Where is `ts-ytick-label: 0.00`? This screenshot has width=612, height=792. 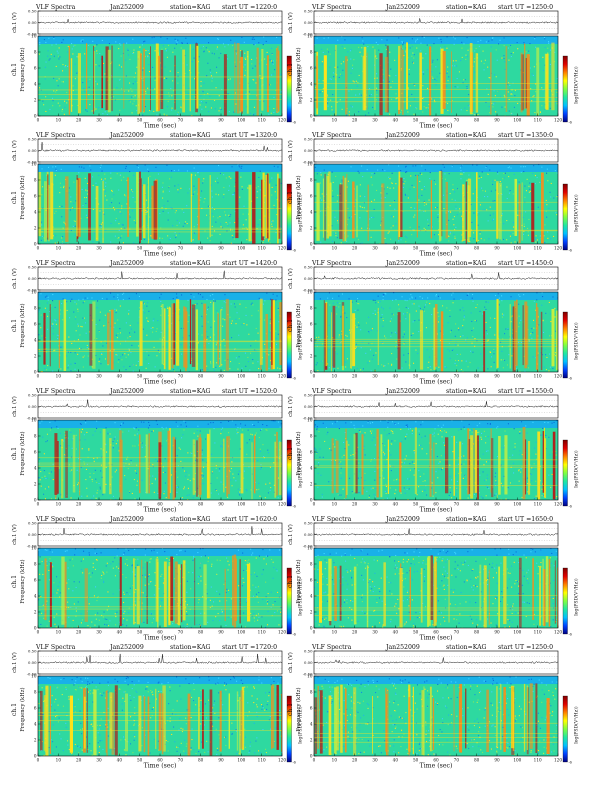 ts-ytick-label: 0.00 is located at coordinates (32, 22).